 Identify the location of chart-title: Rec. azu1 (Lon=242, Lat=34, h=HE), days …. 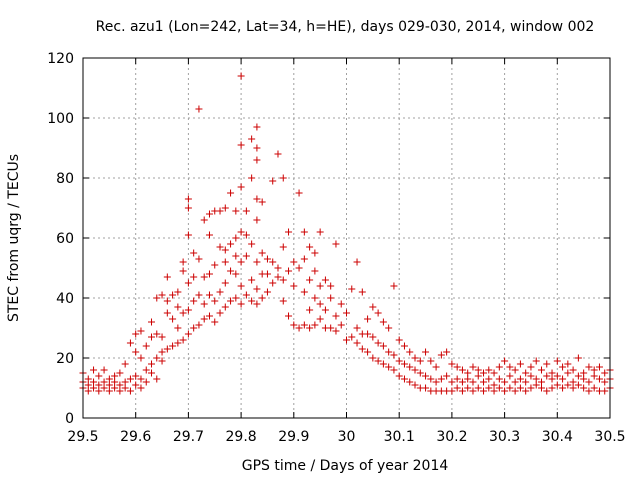
(345, 27).